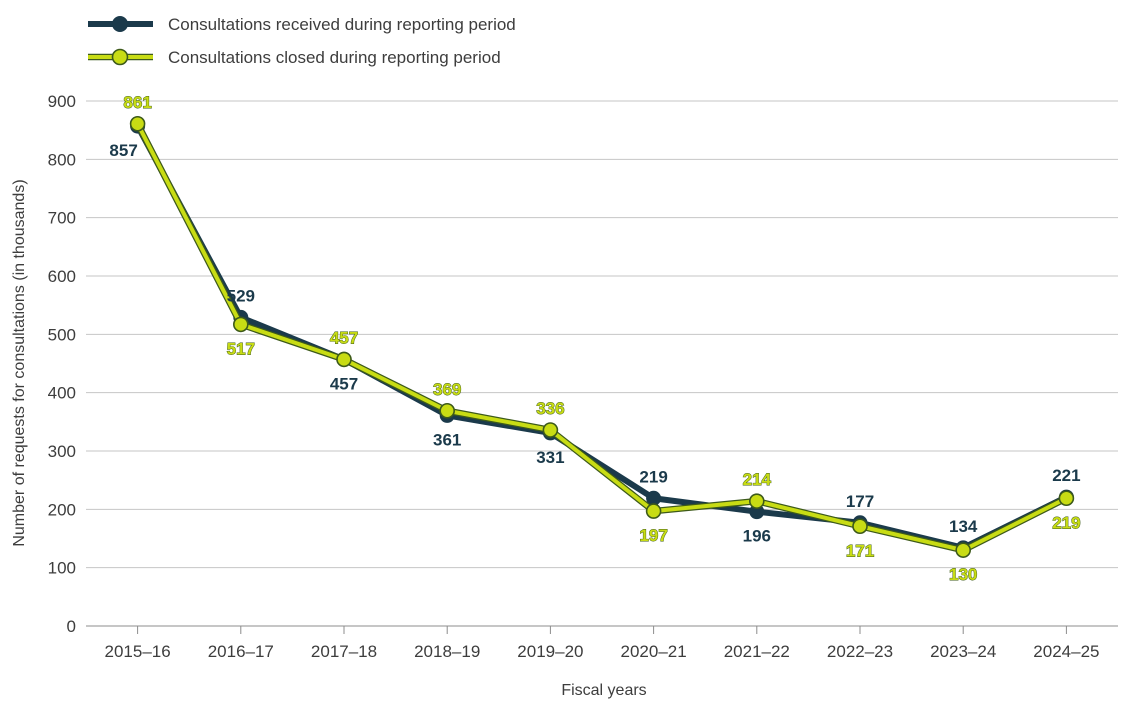 The height and width of the screenshot is (711, 1141). Describe the element at coordinates (860, 501) in the screenshot. I see `received-label-2022-23: 177` at that location.